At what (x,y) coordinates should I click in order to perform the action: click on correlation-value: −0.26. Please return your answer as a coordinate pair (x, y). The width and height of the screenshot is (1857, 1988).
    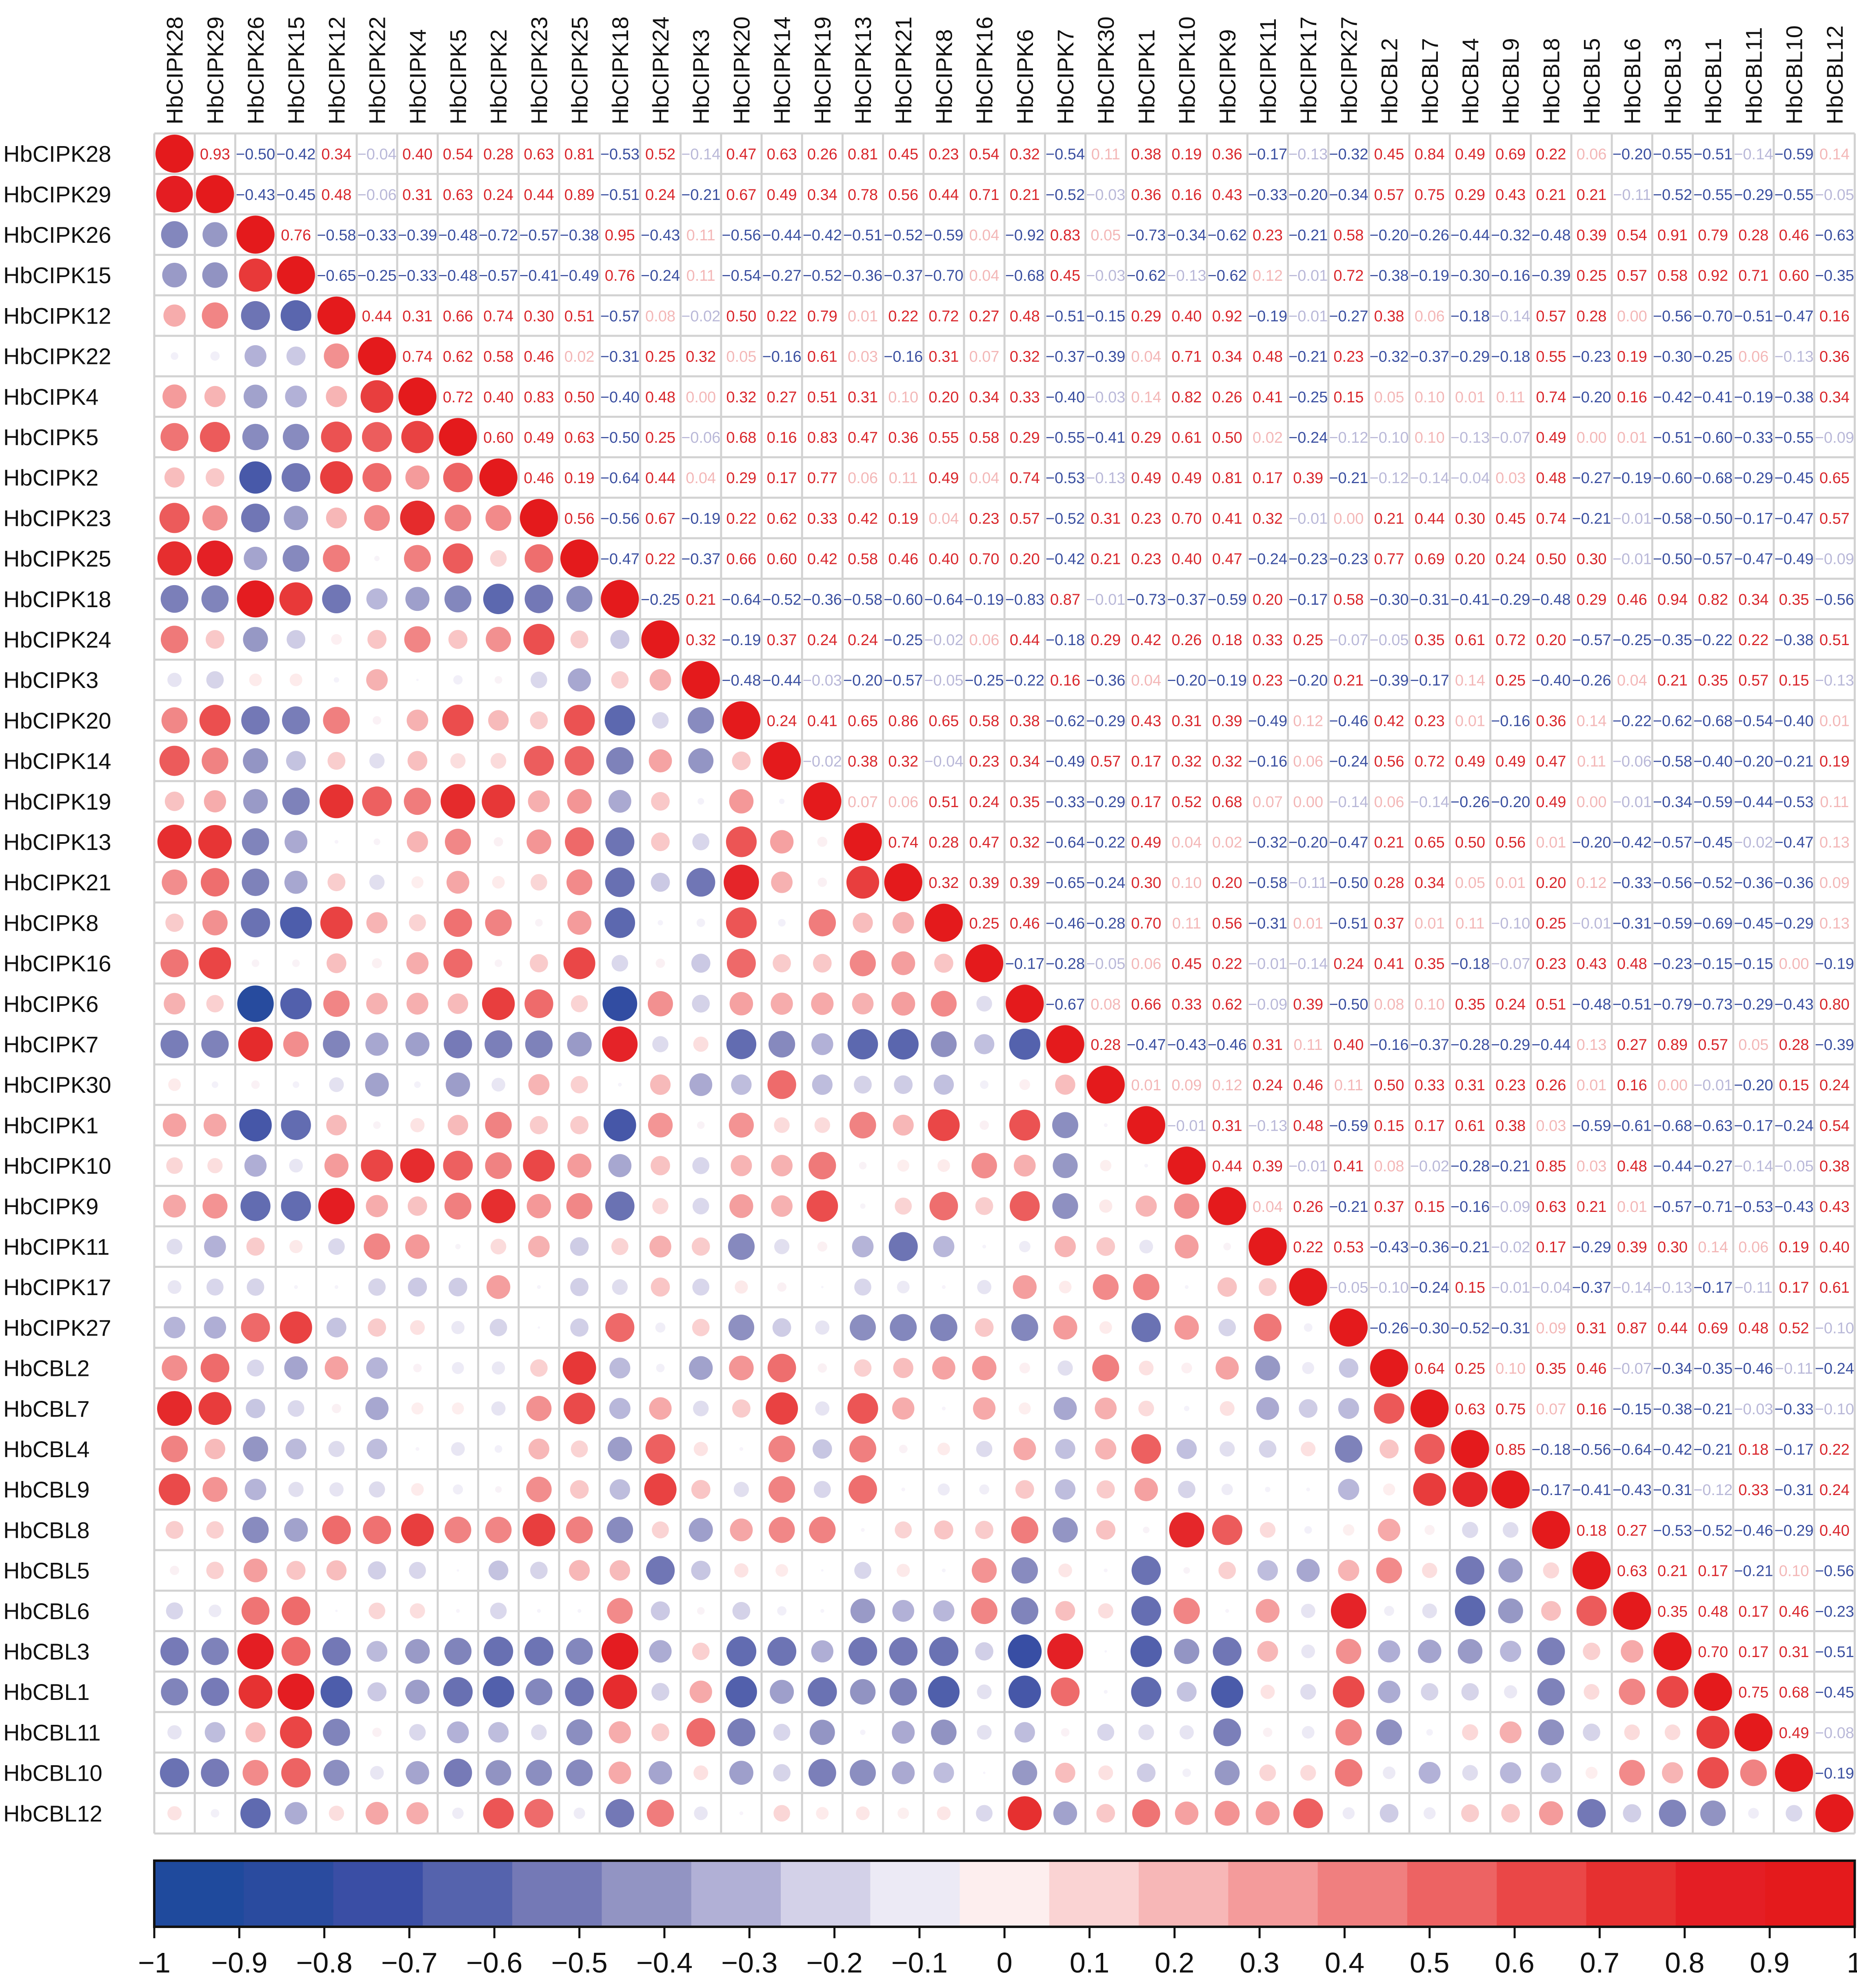
    Looking at the image, I should click on (1471, 802).